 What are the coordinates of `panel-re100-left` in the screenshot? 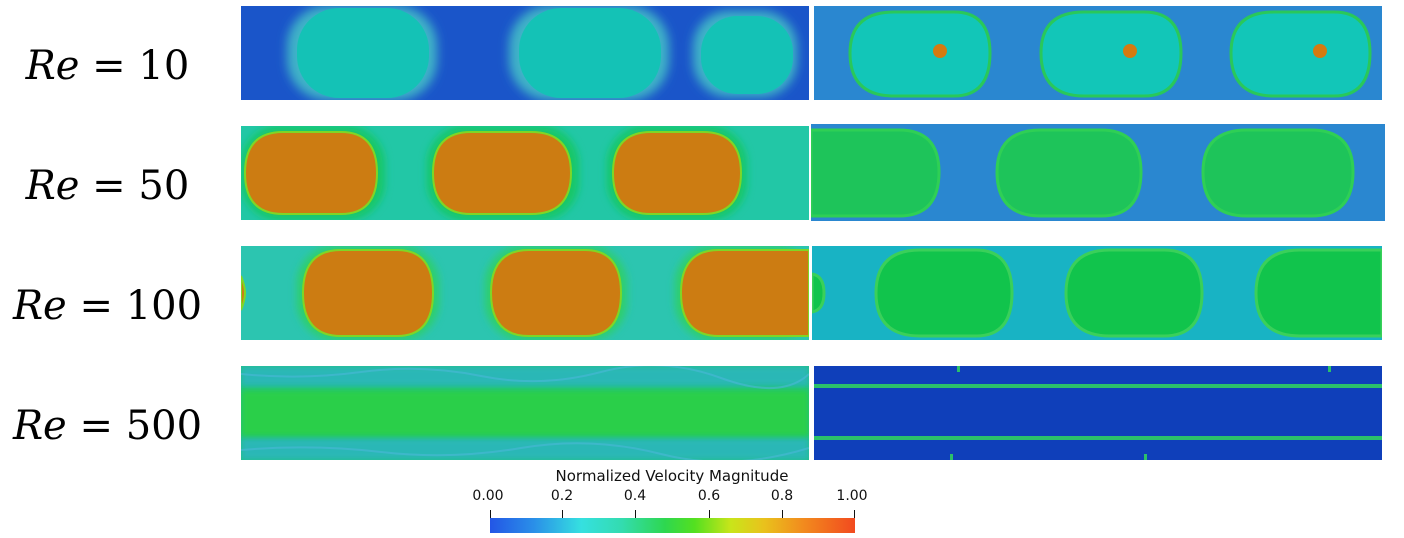 It's located at (525, 293).